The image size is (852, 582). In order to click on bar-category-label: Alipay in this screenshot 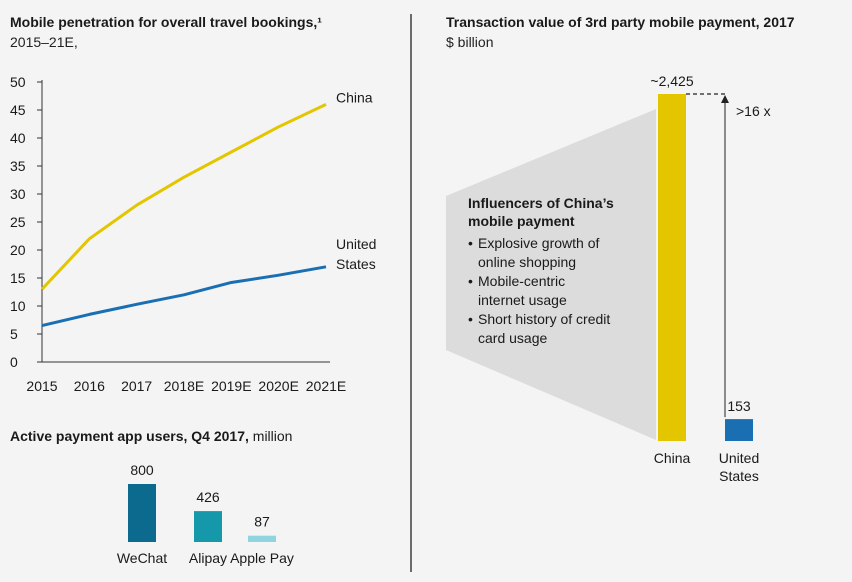, I will do `click(208, 558)`.